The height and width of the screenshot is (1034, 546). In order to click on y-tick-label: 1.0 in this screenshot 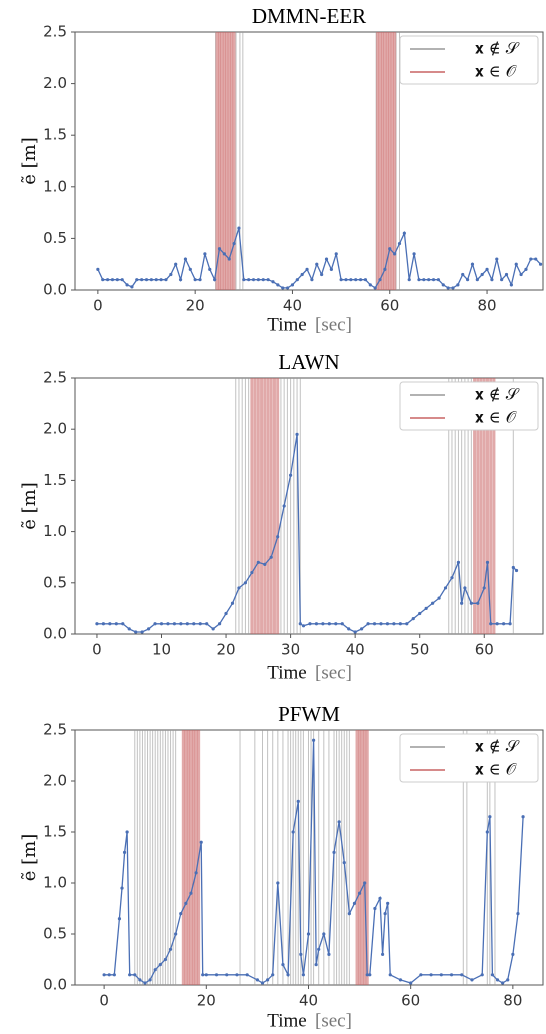, I will do `click(55, 883)`.